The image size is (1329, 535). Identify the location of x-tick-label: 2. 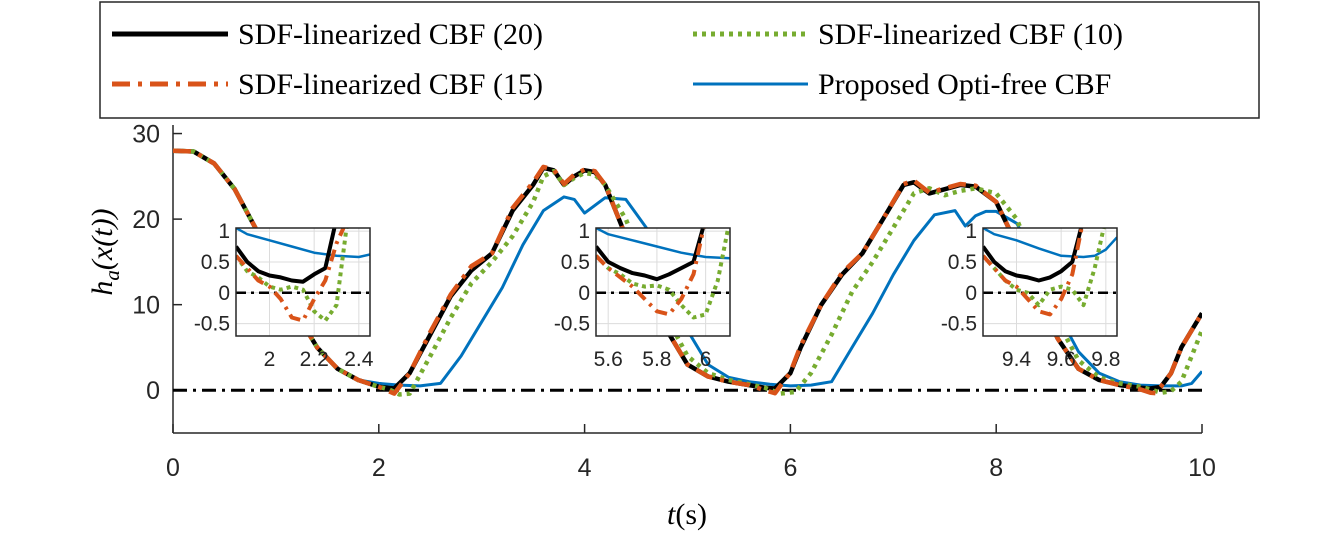
(379, 468).